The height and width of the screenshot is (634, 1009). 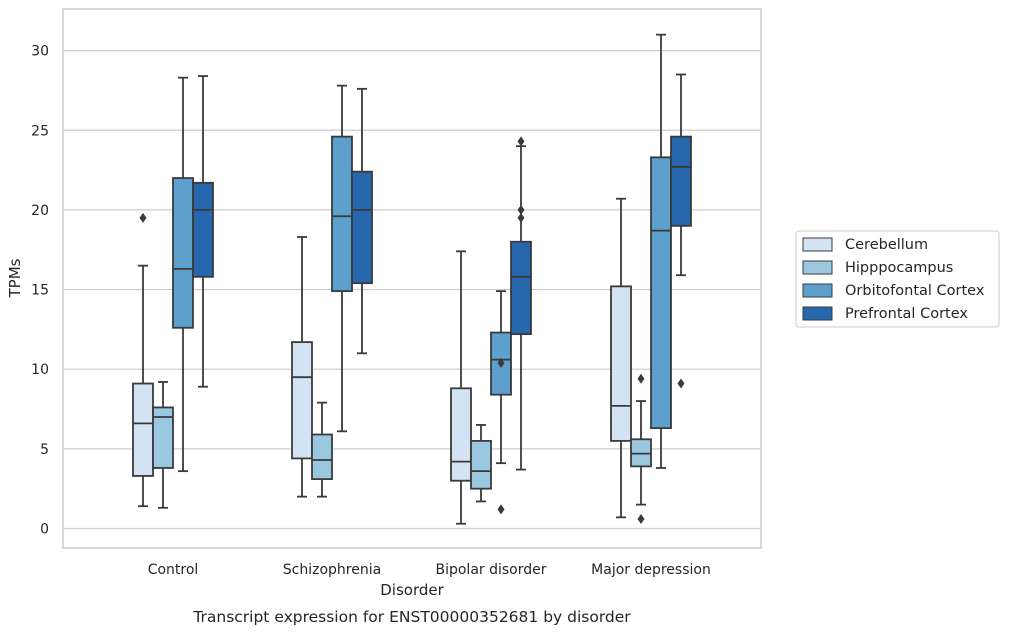 I want to click on x-tick-label: Schizophrenia, so click(x=332, y=570).